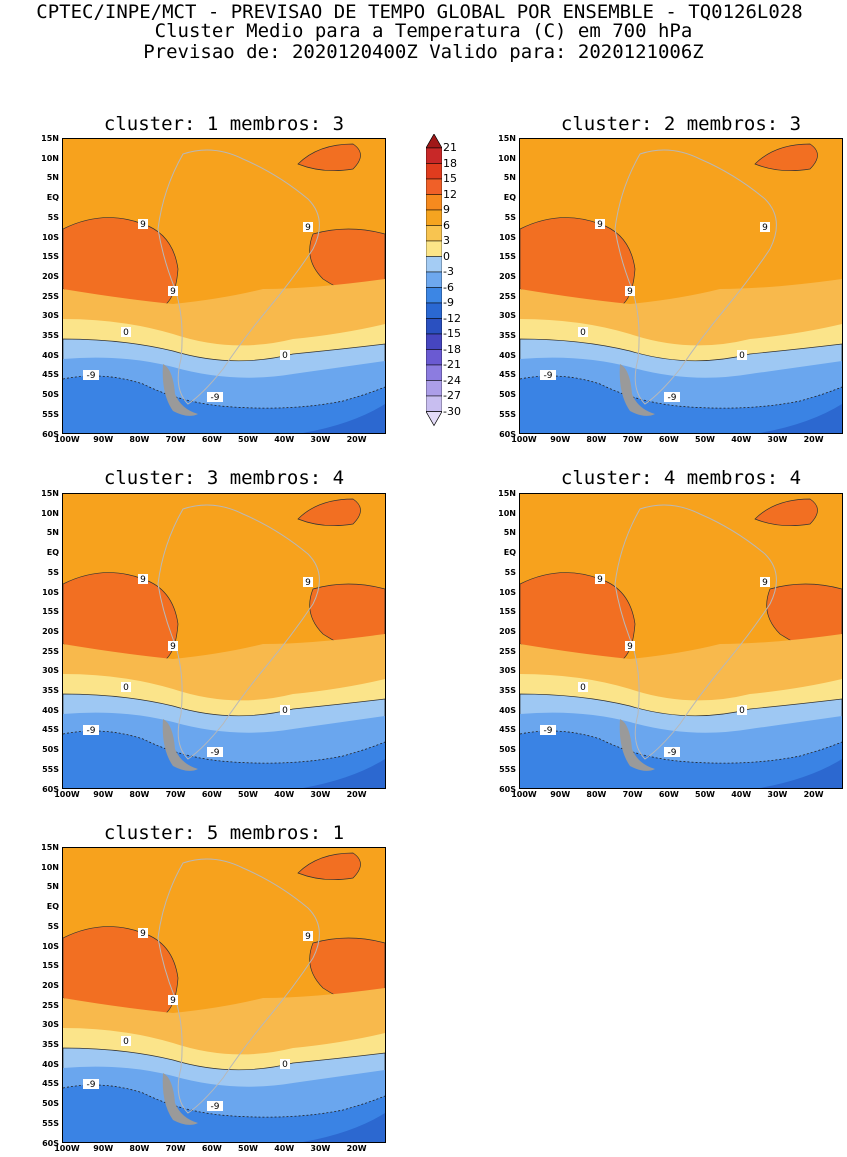 This screenshot has height=1157, width=847. Describe the element at coordinates (224, 641) in the screenshot. I see `map-panel-cluster-3: 9 9 9 0 0 -9 -9` at that location.